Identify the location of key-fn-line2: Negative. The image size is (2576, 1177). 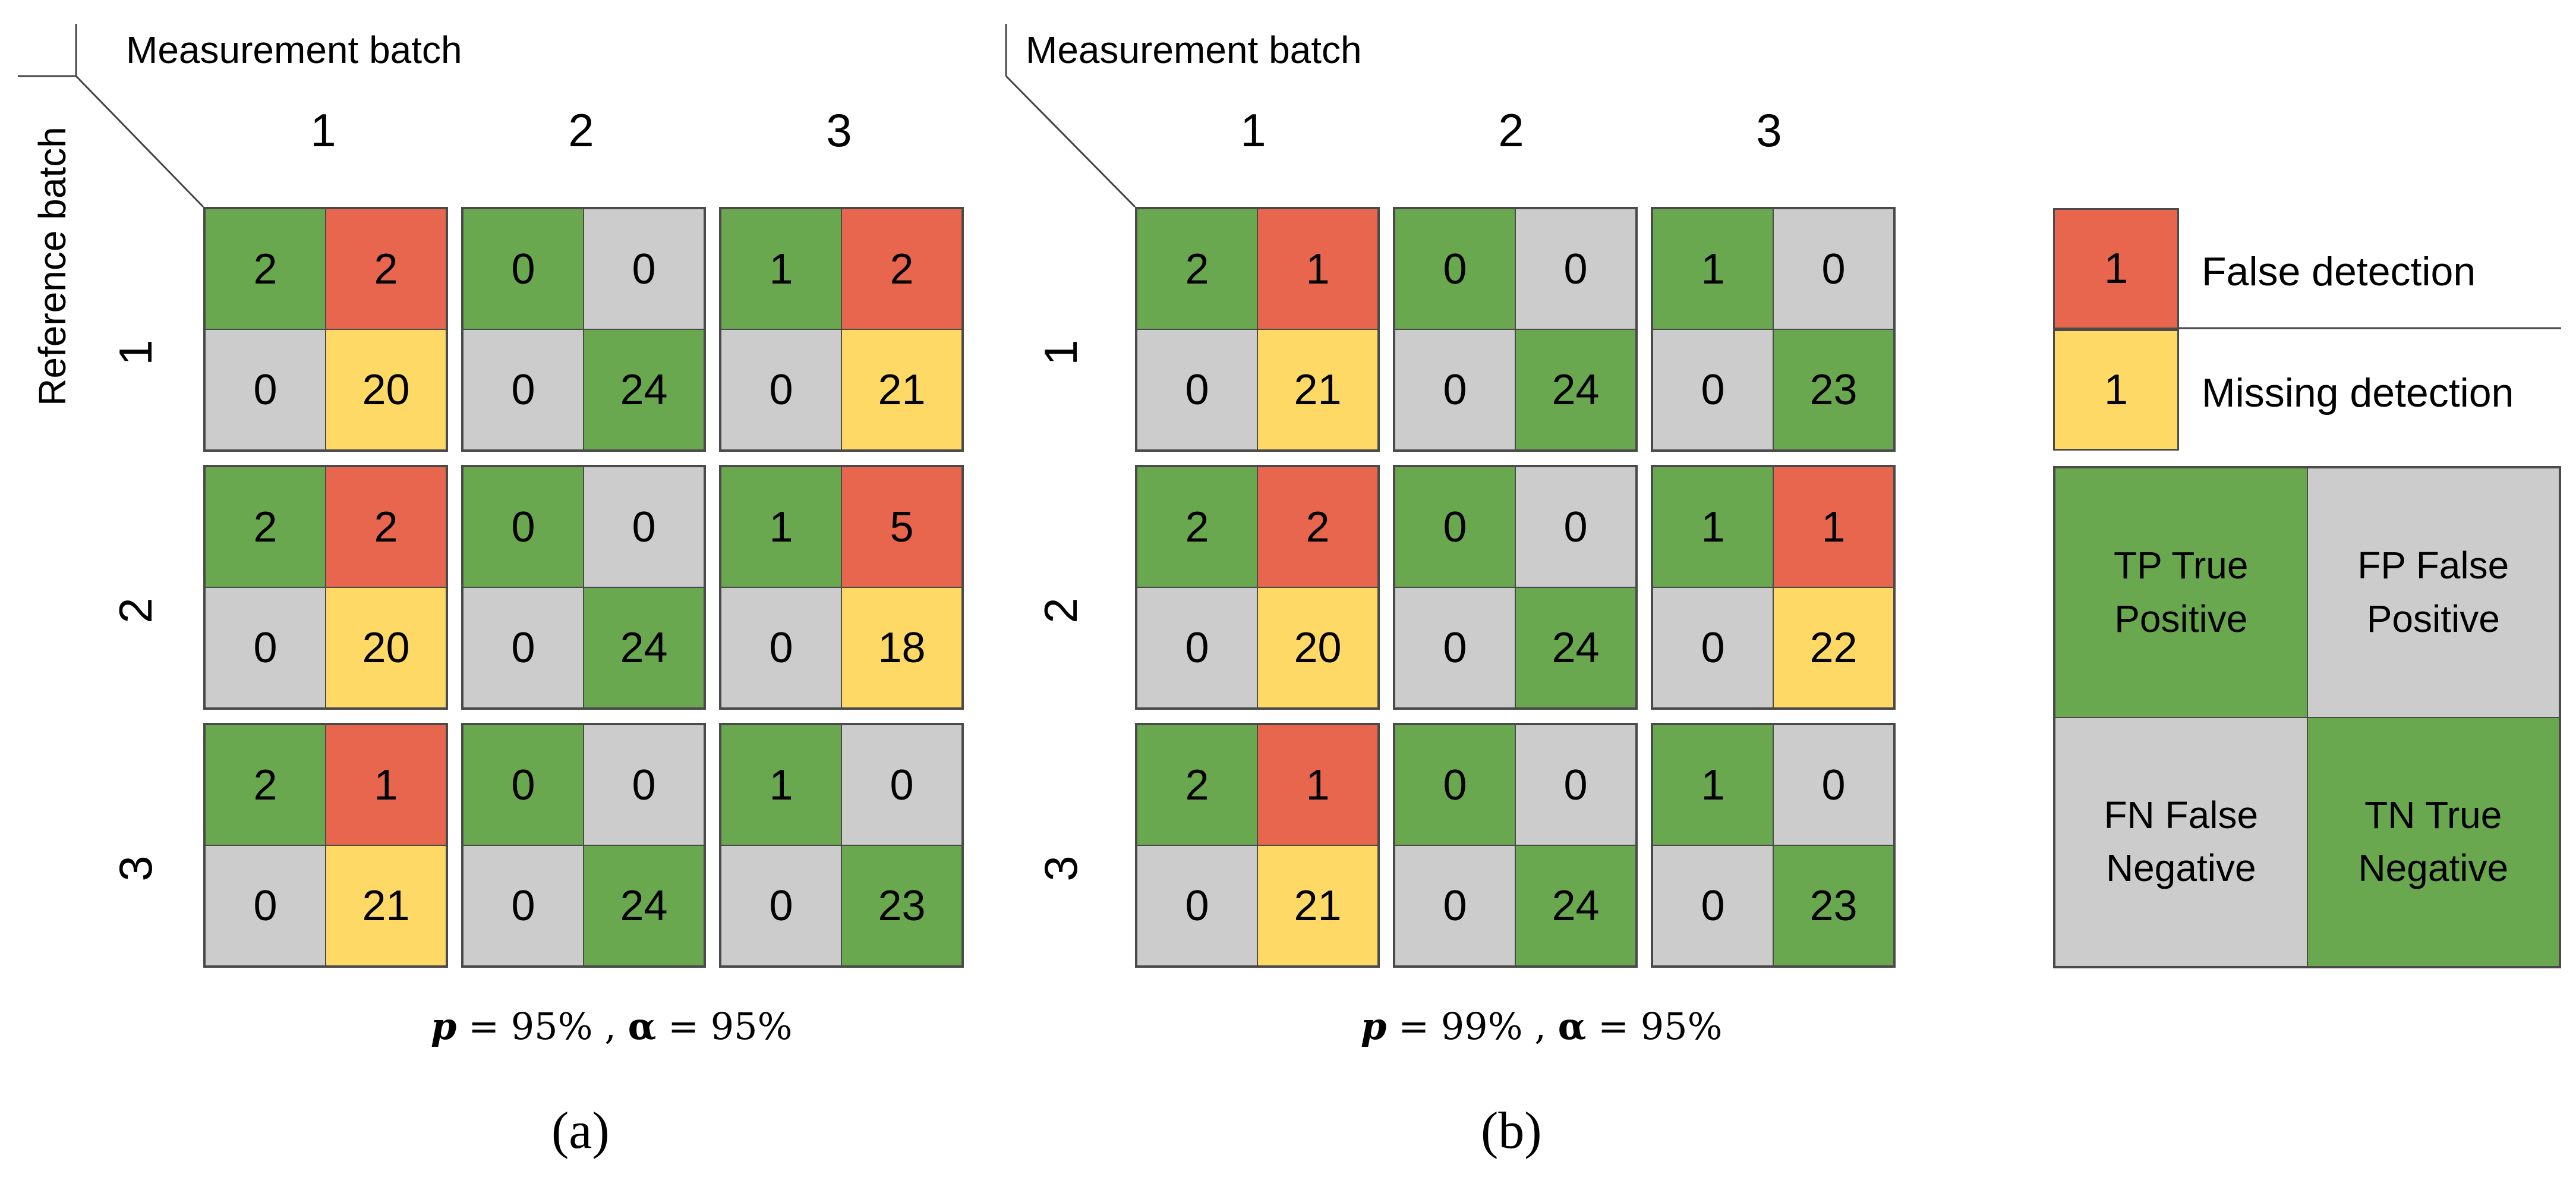
(2181, 868).